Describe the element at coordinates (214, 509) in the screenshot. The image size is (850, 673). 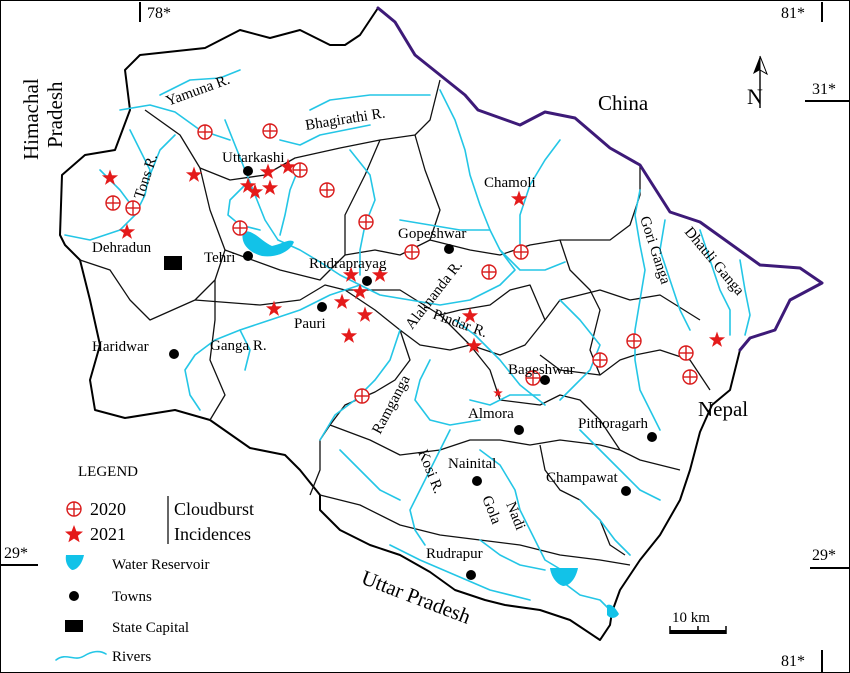
I see `legend-cloudburst-label: Cloudburst` at that location.